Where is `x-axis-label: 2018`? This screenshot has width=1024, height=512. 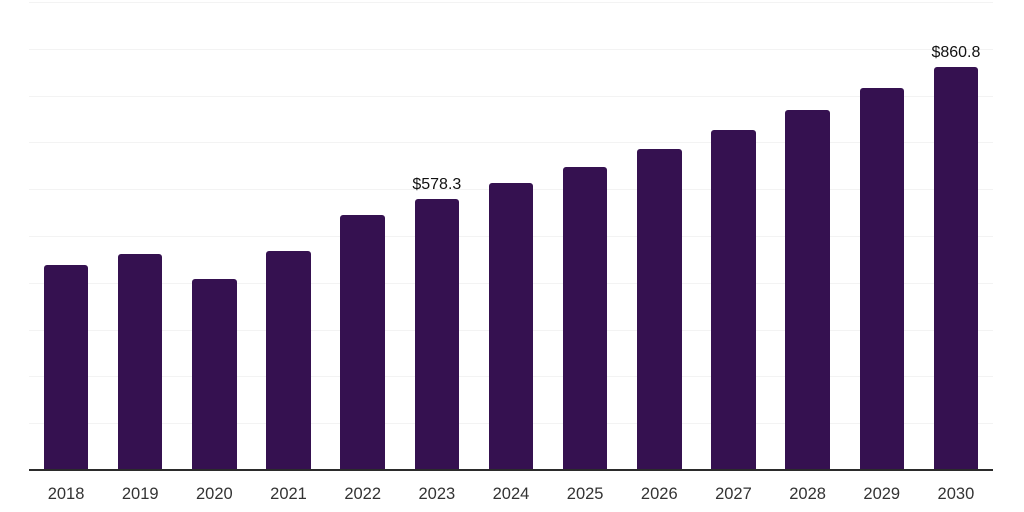
x-axis-label: 2018 is located at coordinates (66, 494).